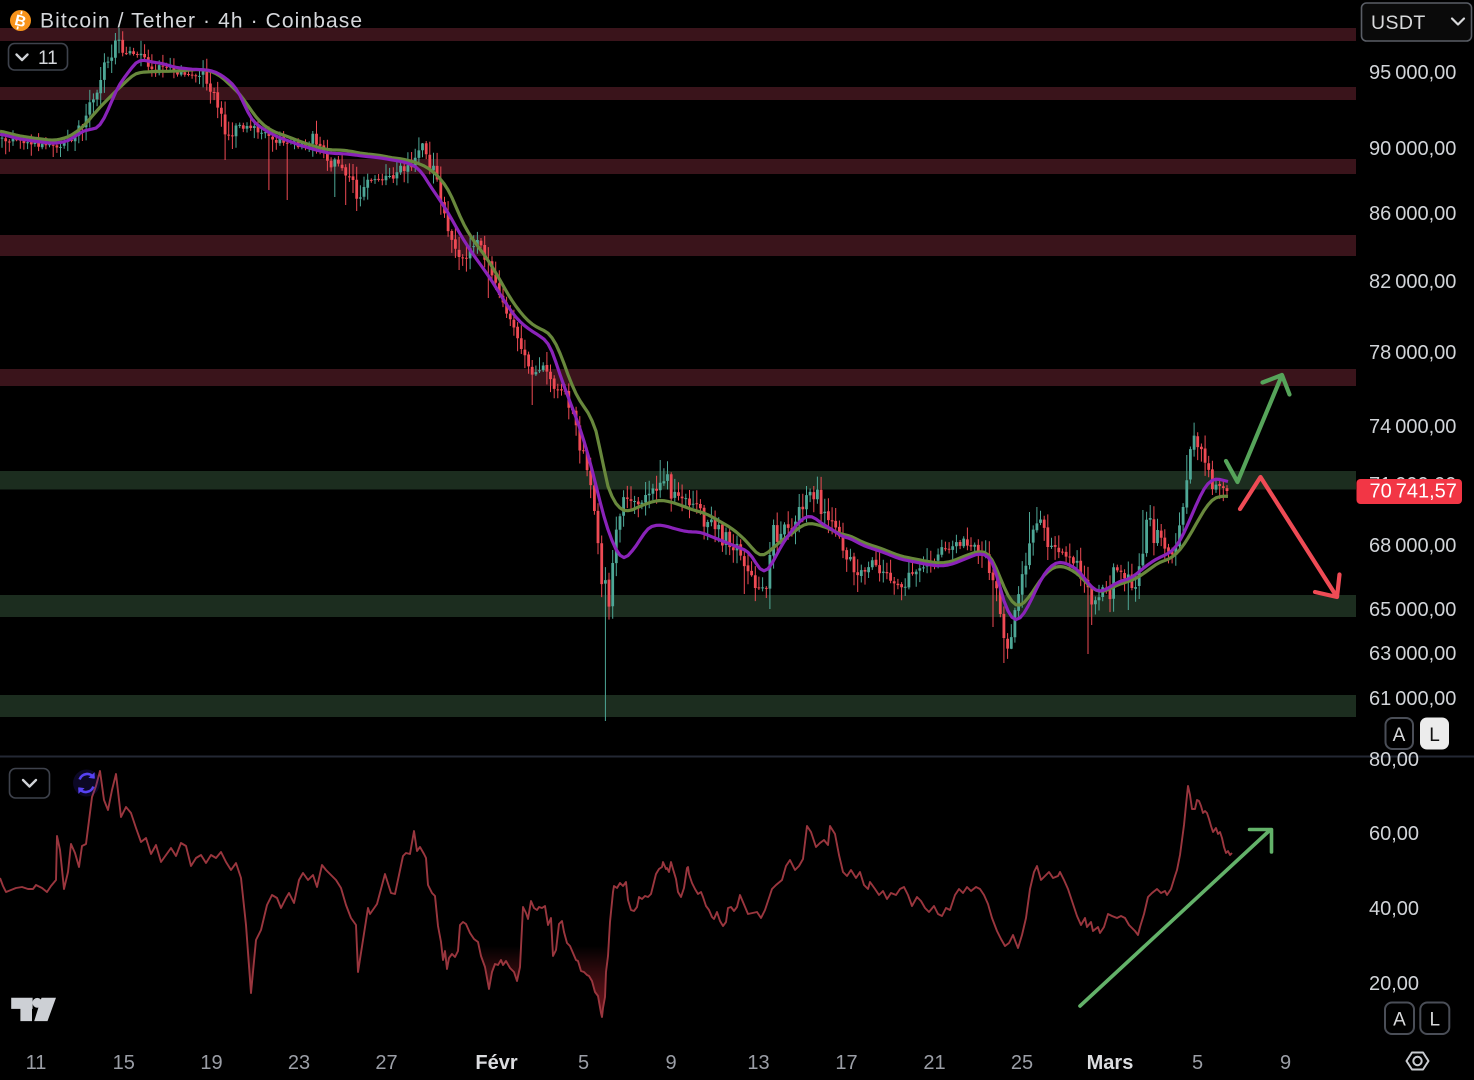 Image resolution: width=1474 pixels, height=1080 pixels. What do you see at coordinates (1394, 834) in the screenshot?
I see `svg-text: 60,00` at bounding box center [1394, 834].